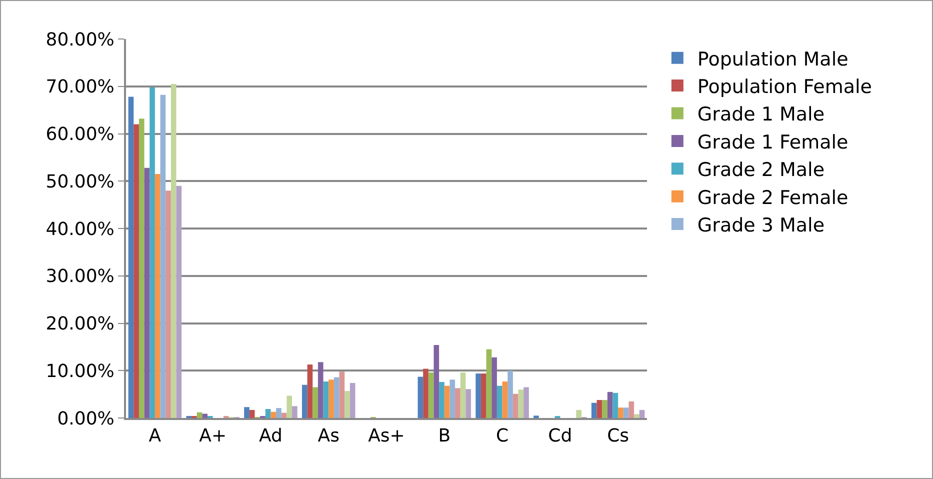  I want to click on legend-label: Grade 2 Male, so click(761, 170).